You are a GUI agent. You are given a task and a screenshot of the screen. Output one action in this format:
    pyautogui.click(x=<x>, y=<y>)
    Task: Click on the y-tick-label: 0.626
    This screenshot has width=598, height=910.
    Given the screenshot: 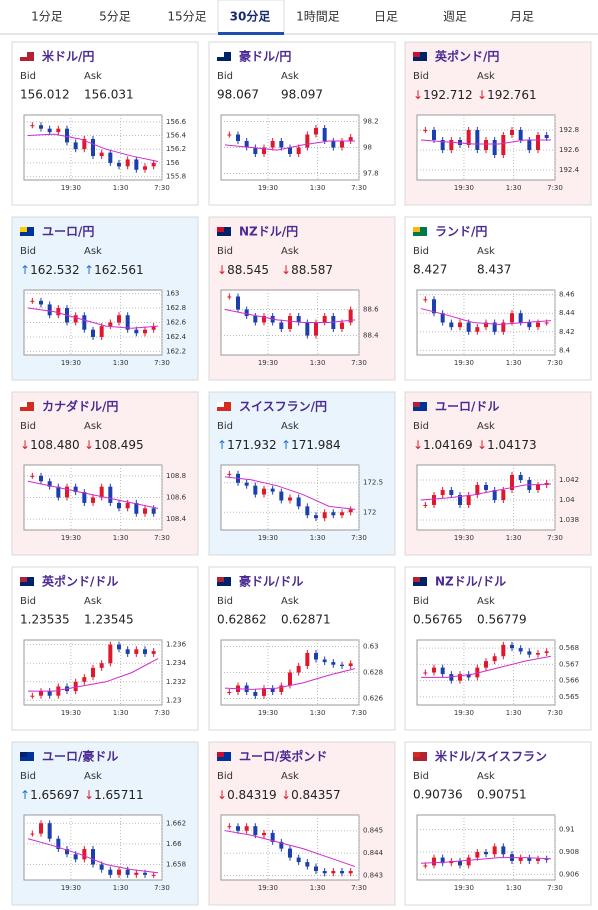 What is the action you would take?
    pyautogui.click(x=373, y=699)
    